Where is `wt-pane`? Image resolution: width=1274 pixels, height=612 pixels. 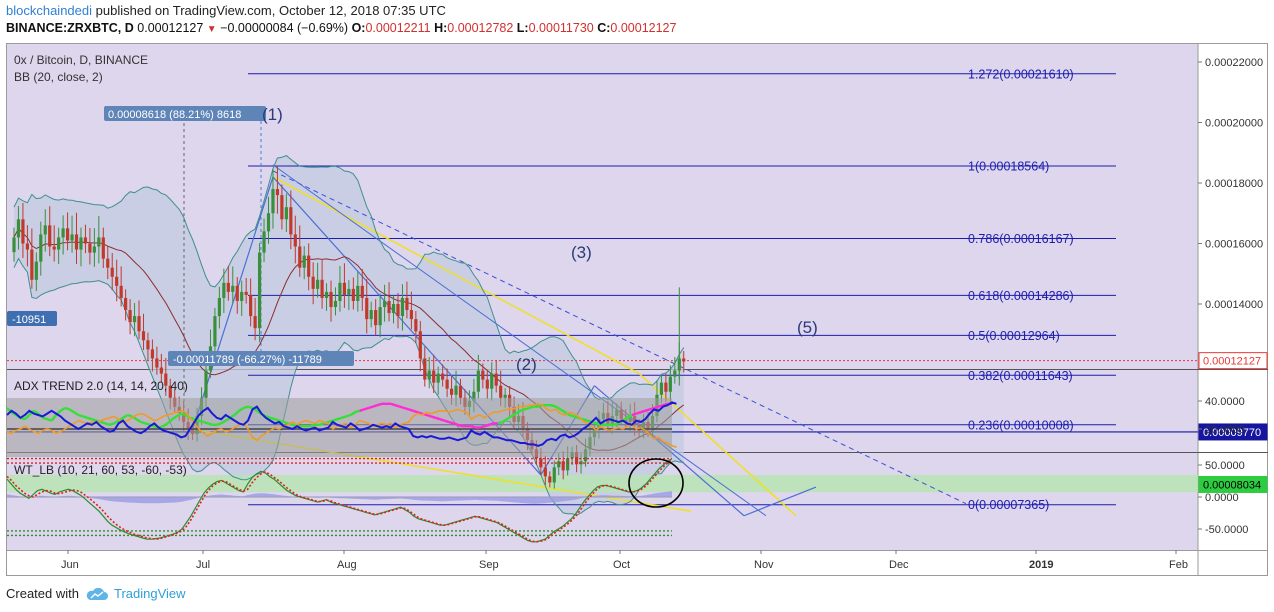 wt-pane is located at coordinates (339, 500).